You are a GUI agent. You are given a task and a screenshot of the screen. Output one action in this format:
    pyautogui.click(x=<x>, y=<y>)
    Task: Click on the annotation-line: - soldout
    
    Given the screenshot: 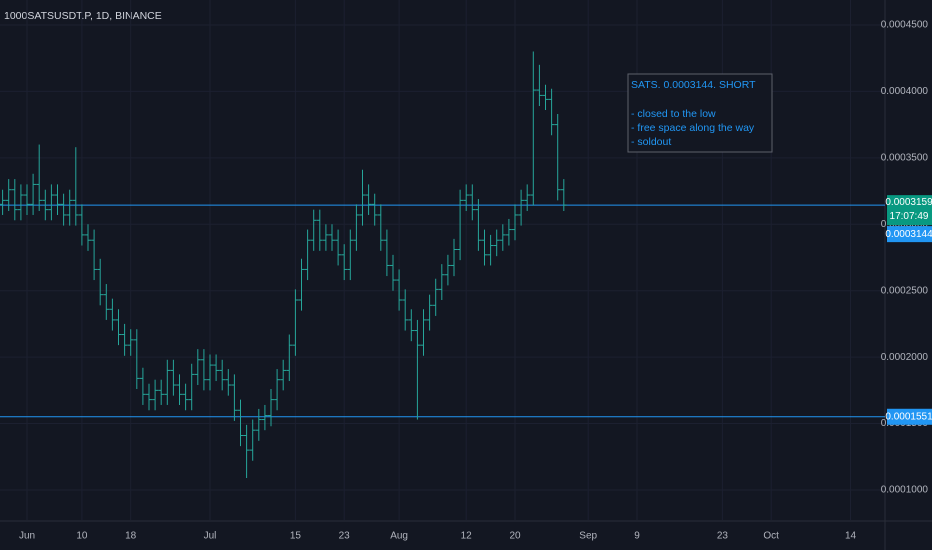 What is the action you would take?
    pyautogui.click(x=651, y=142)
    